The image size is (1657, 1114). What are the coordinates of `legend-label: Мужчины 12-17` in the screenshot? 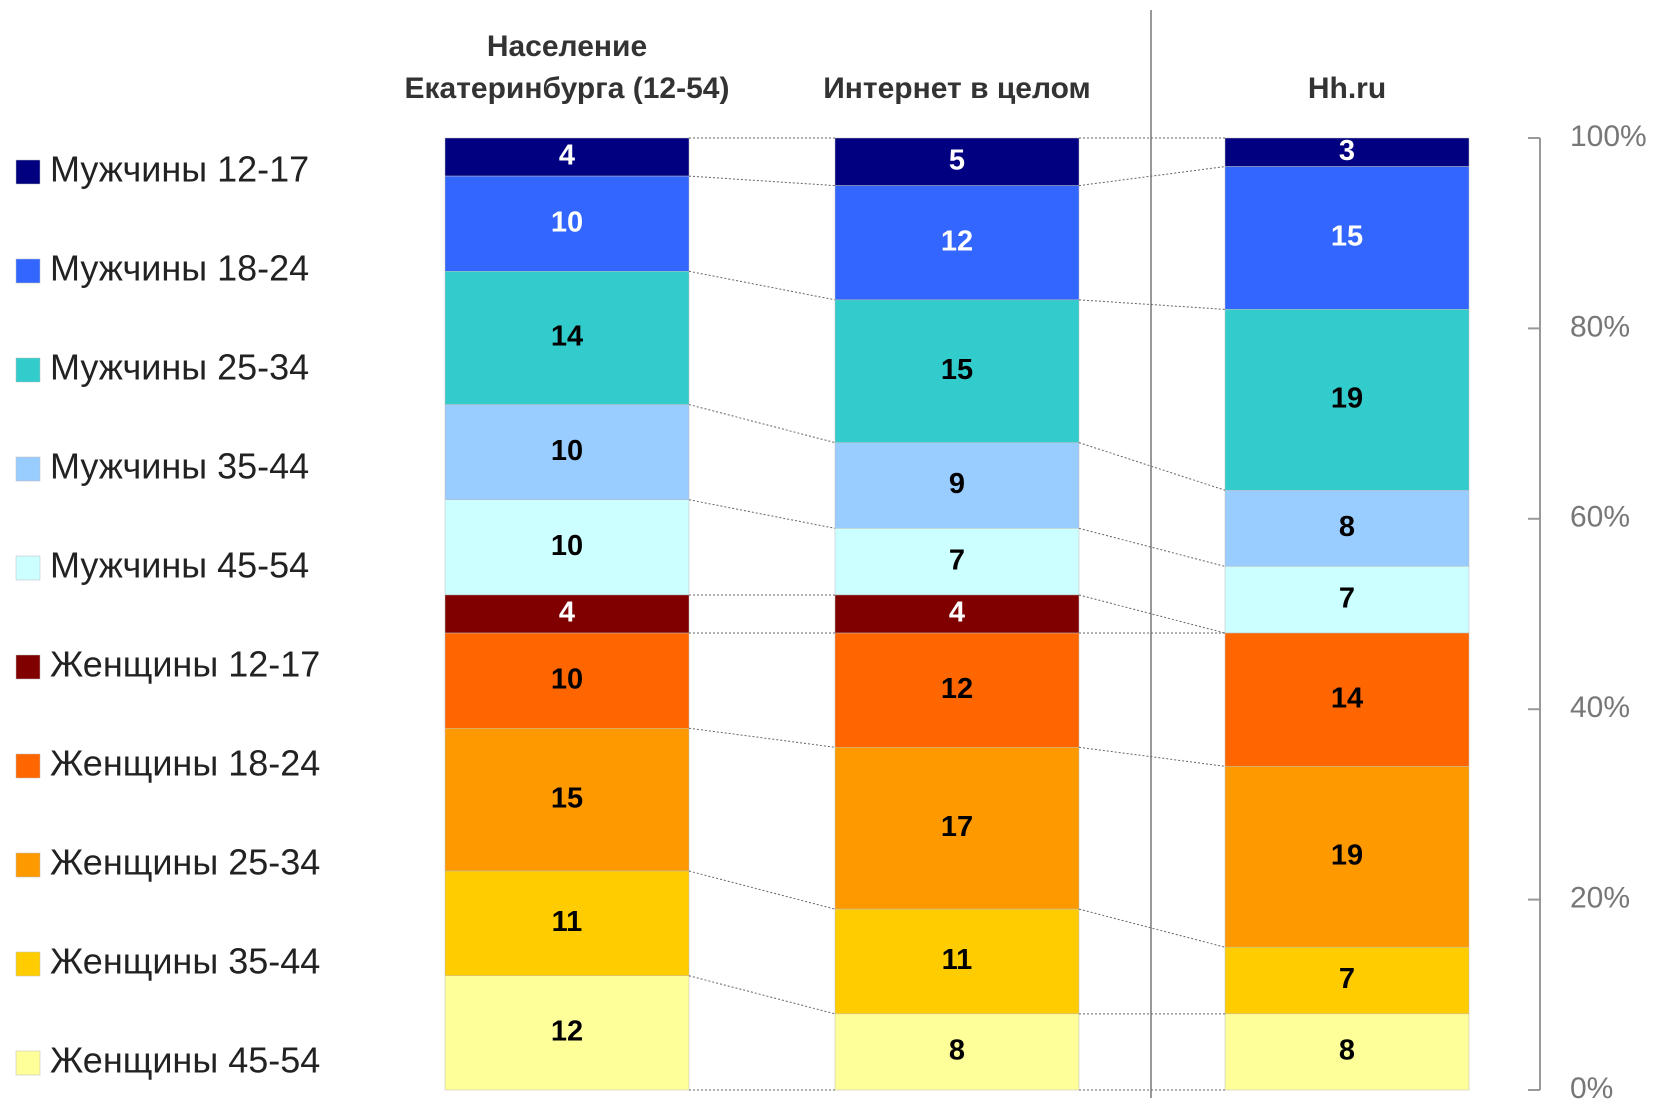 It's located at (179, 169).